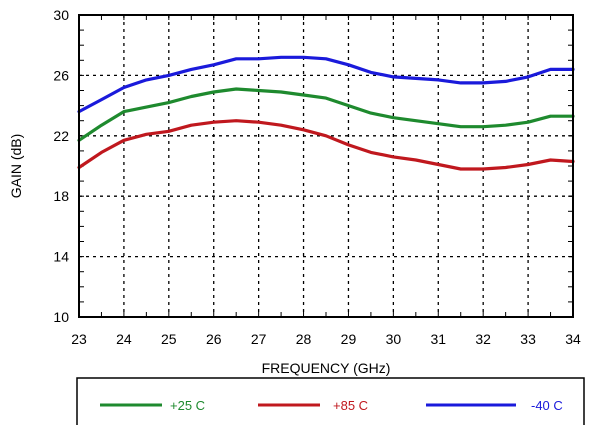 The height and width of the screenshot is (425, 590). Describe the element at coordinates (438, 339) in the screenshot. I see `x-tick-label-31: 31` at that location.